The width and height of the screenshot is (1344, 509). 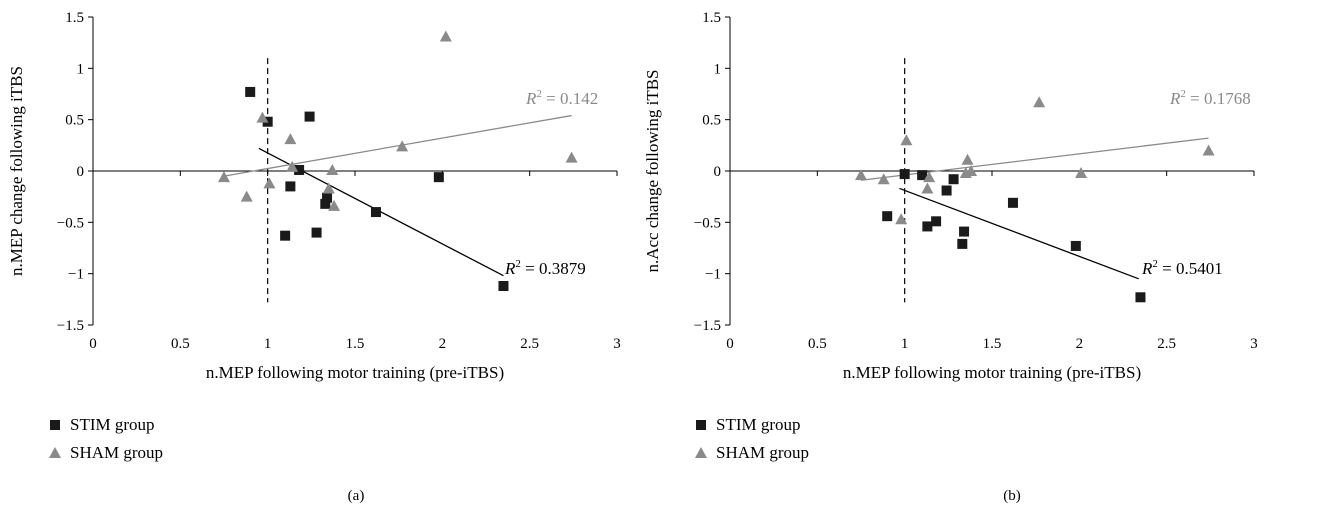 I want to click on y-axis-title: n.MEP change following iTBS, so click(x=16, y=171).